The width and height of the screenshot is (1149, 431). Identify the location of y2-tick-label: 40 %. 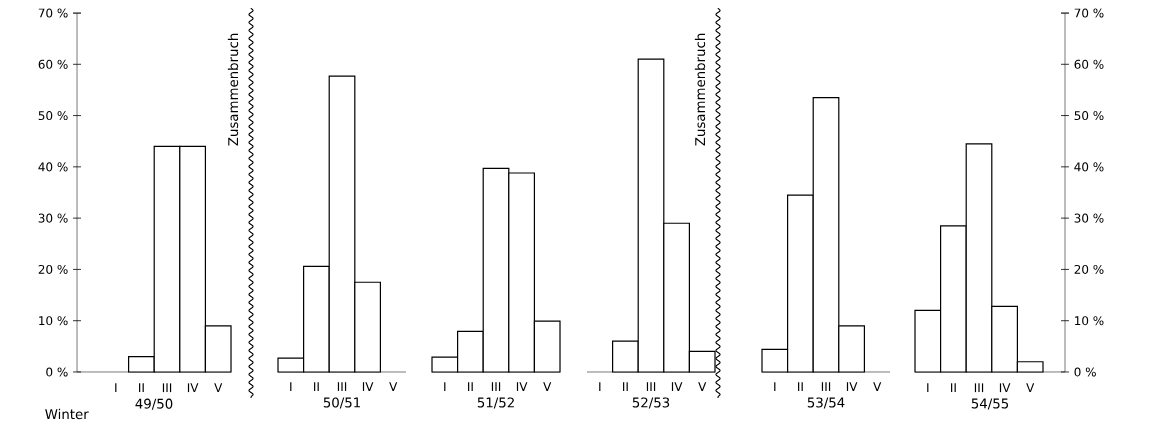
(1089, 167).